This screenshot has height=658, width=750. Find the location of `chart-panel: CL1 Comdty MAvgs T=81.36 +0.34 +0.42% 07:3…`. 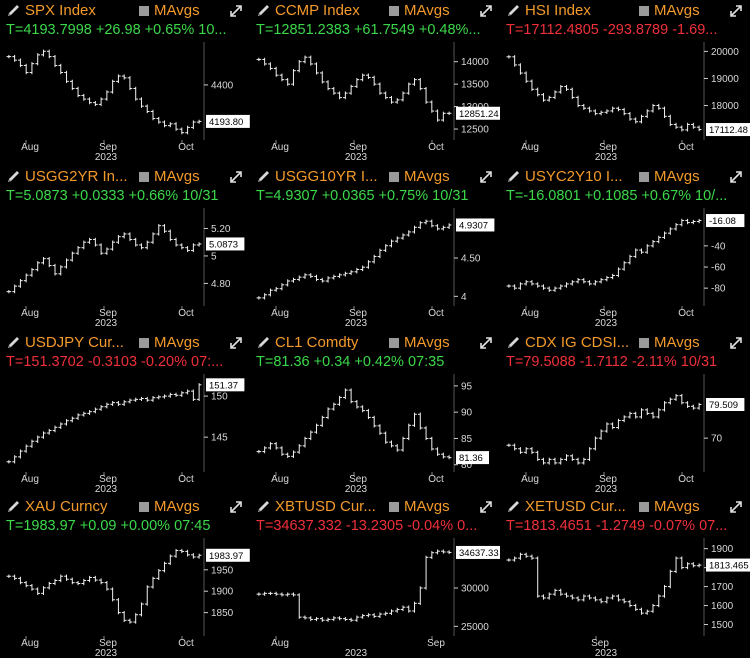

chart-panel: CL1 Comdty MAvgs T=81.36 +0.34 +0.42% 07:3… is located at coordinates (376, 413).